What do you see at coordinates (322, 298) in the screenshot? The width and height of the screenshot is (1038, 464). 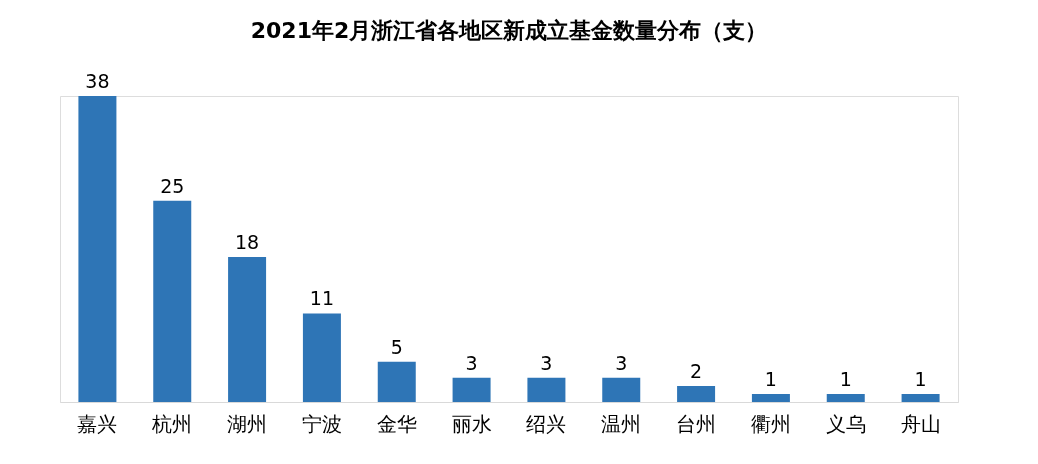 I see `data-label: 11` at bounding box center [322, 298].